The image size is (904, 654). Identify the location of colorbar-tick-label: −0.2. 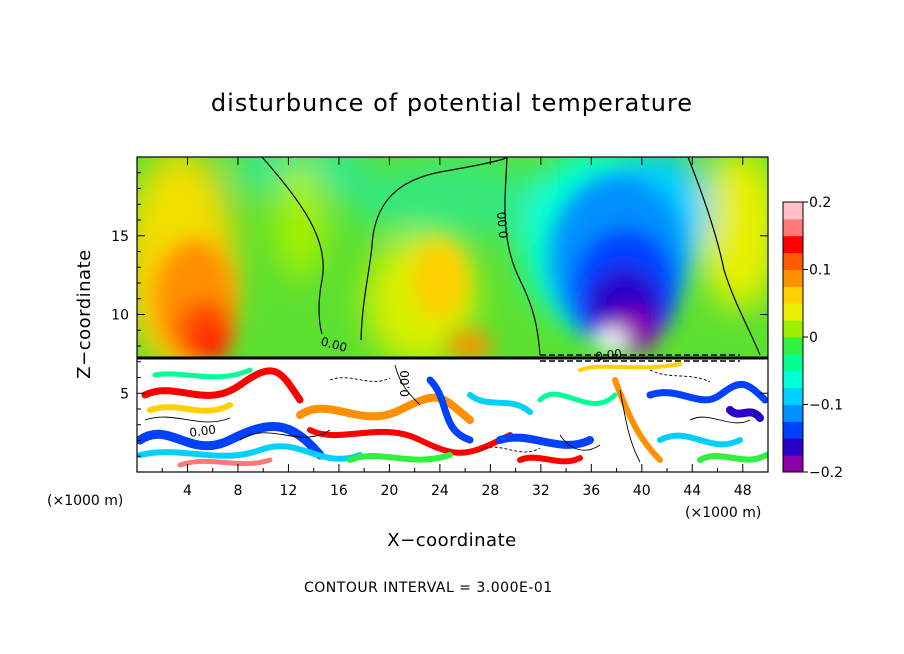
(826, 473).